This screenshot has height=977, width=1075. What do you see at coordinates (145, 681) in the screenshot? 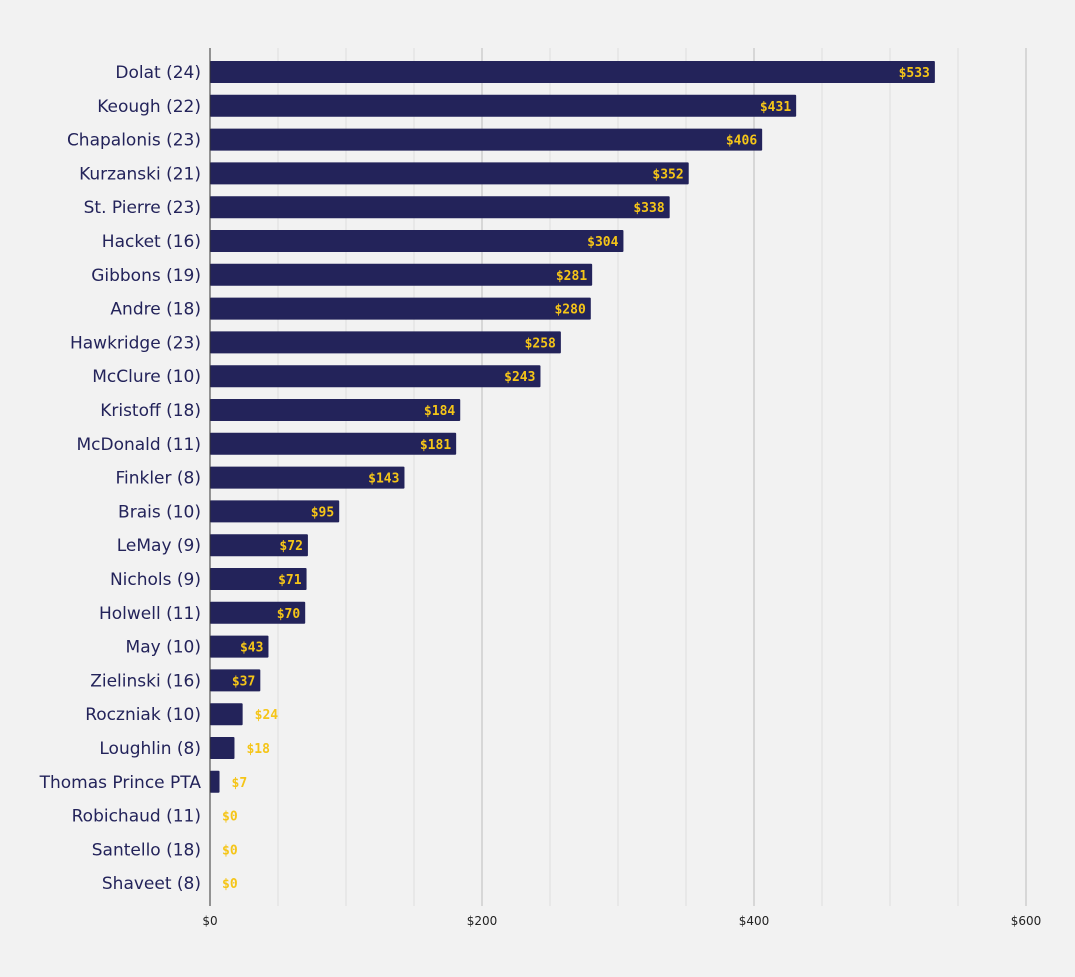
I see `category-label: Zielinski (16)` at bounding box center [145, 681].